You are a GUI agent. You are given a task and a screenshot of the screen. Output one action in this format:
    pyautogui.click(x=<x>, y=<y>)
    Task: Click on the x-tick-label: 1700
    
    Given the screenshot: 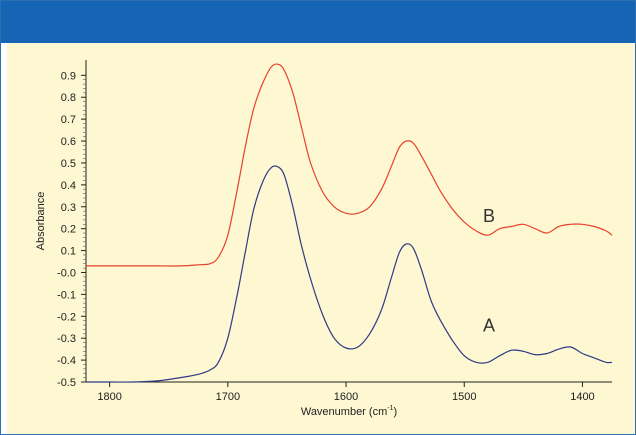 What is the action you would take?
    pyautogui.click(x=228, y=397)
    